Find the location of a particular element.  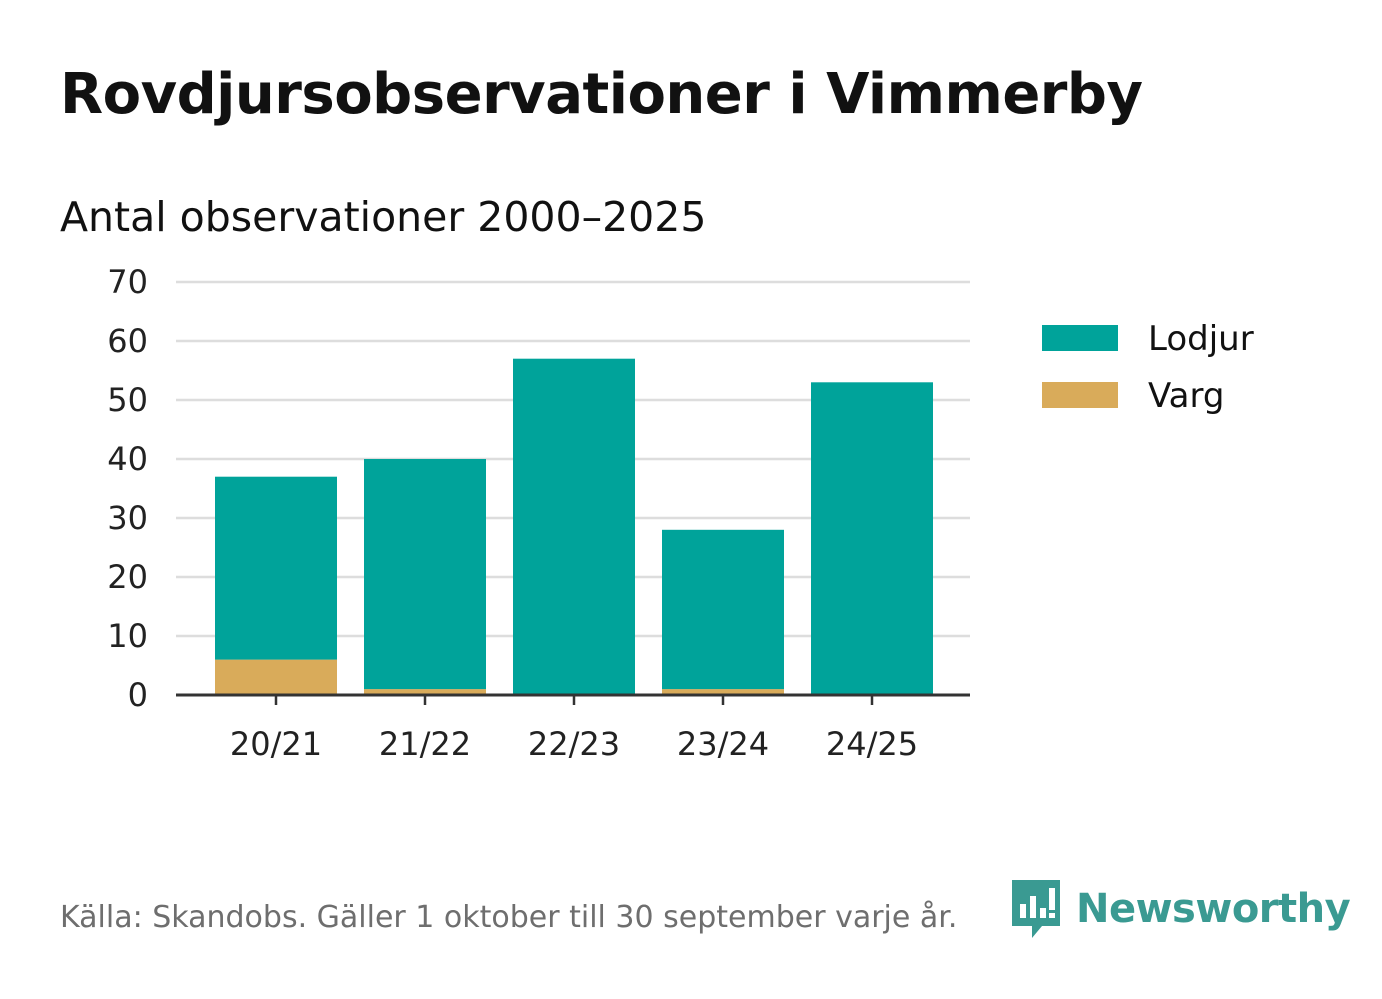

legend: Lodjur Varg is located at coordinates (1148, 367).